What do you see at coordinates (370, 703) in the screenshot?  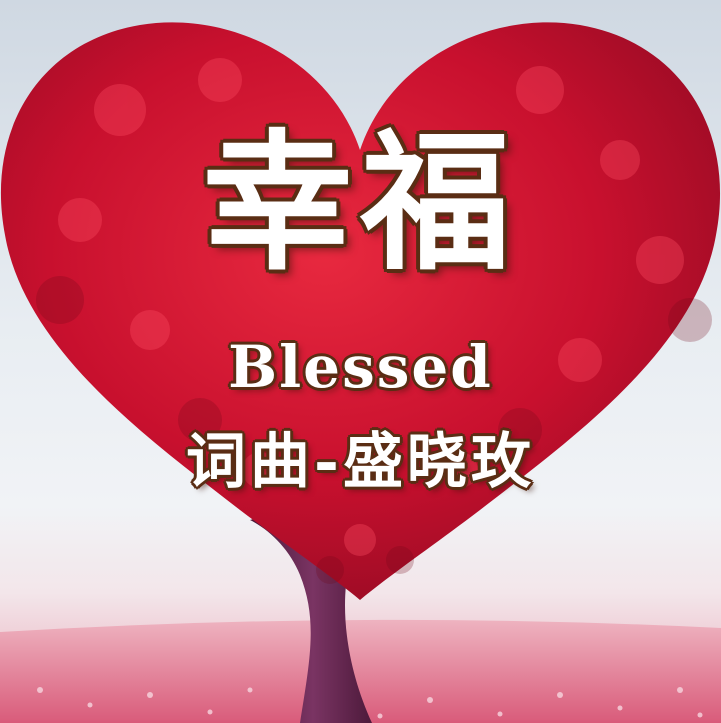 I see `flower-dots` at bounding box center [370, 703].